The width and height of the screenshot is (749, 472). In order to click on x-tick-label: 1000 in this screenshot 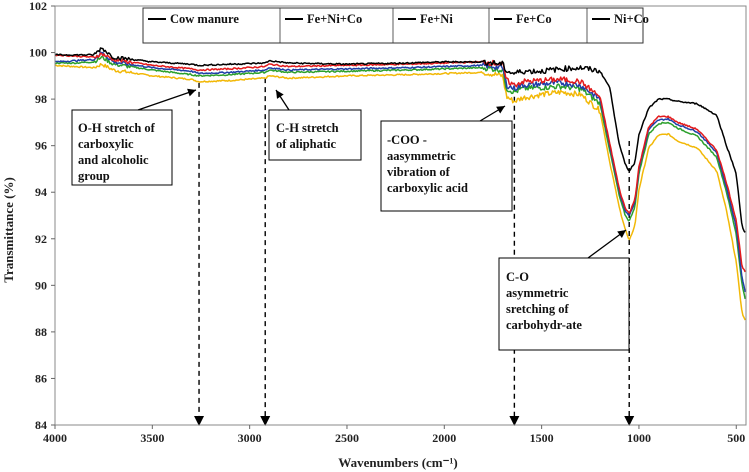, I will do `click(639, 438)`.